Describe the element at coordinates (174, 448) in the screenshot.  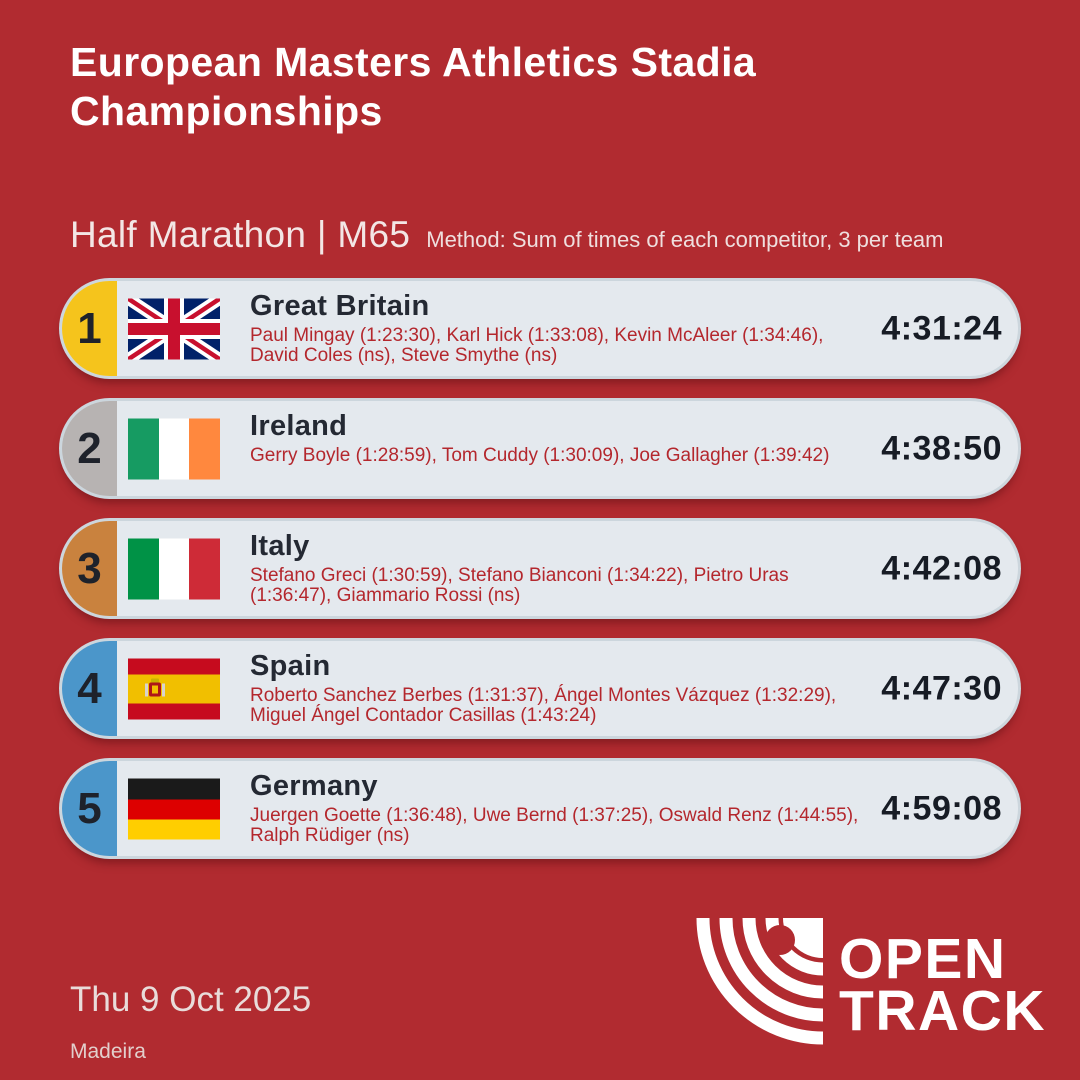
I see `flag-ie-icon` at that location.